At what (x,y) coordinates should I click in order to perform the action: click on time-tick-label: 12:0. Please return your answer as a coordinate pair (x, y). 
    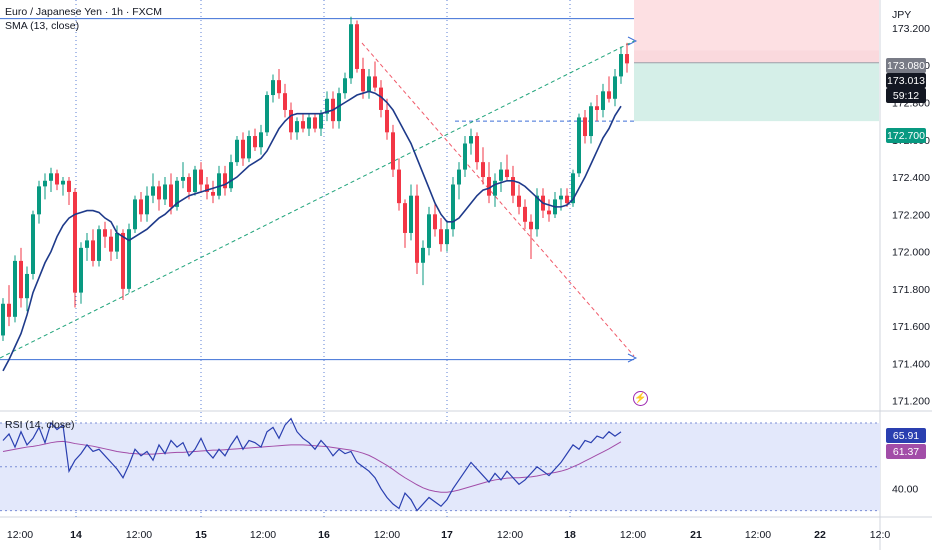
    Looking at the image, I should click on (880, 535).